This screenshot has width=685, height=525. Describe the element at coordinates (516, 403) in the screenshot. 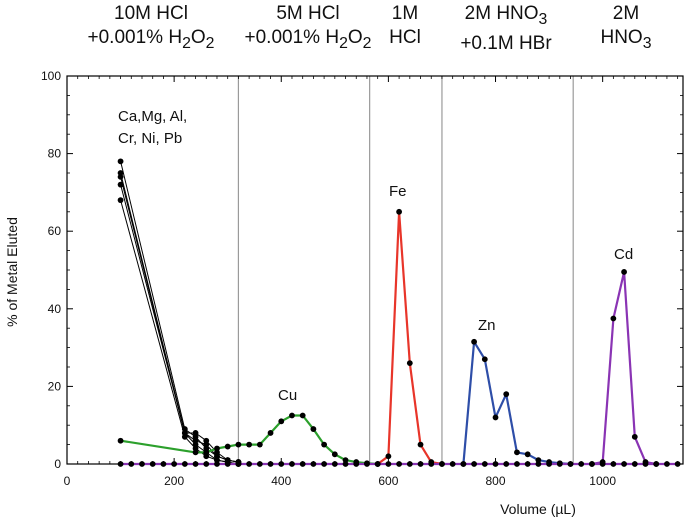

I see `series-line-zn` at that location.